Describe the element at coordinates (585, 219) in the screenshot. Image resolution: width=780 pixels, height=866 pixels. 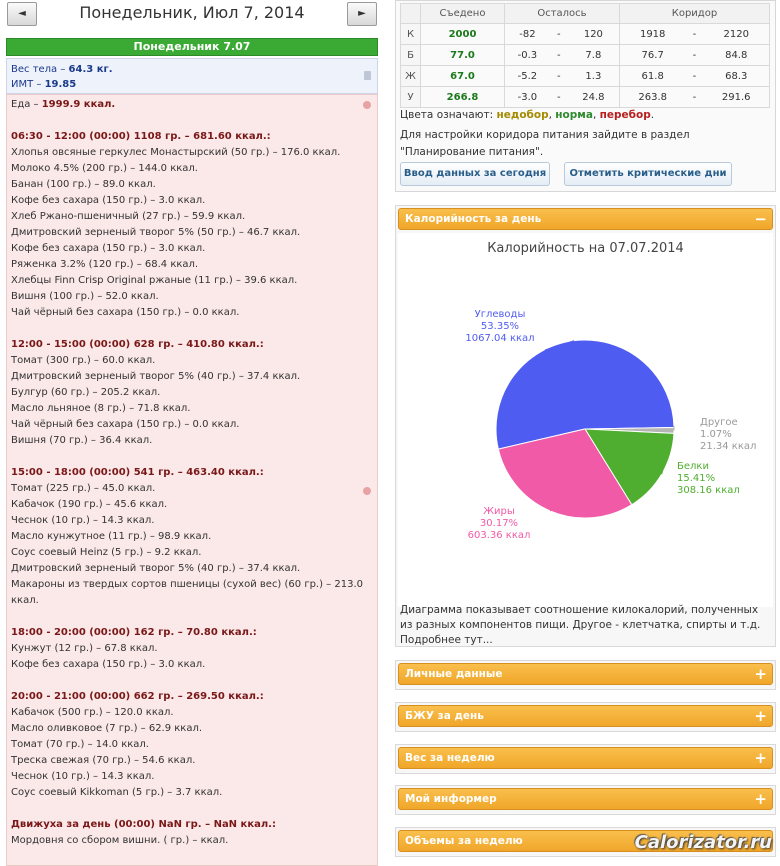
I see `calories-panel-header: Калорийность за день −` at that location.